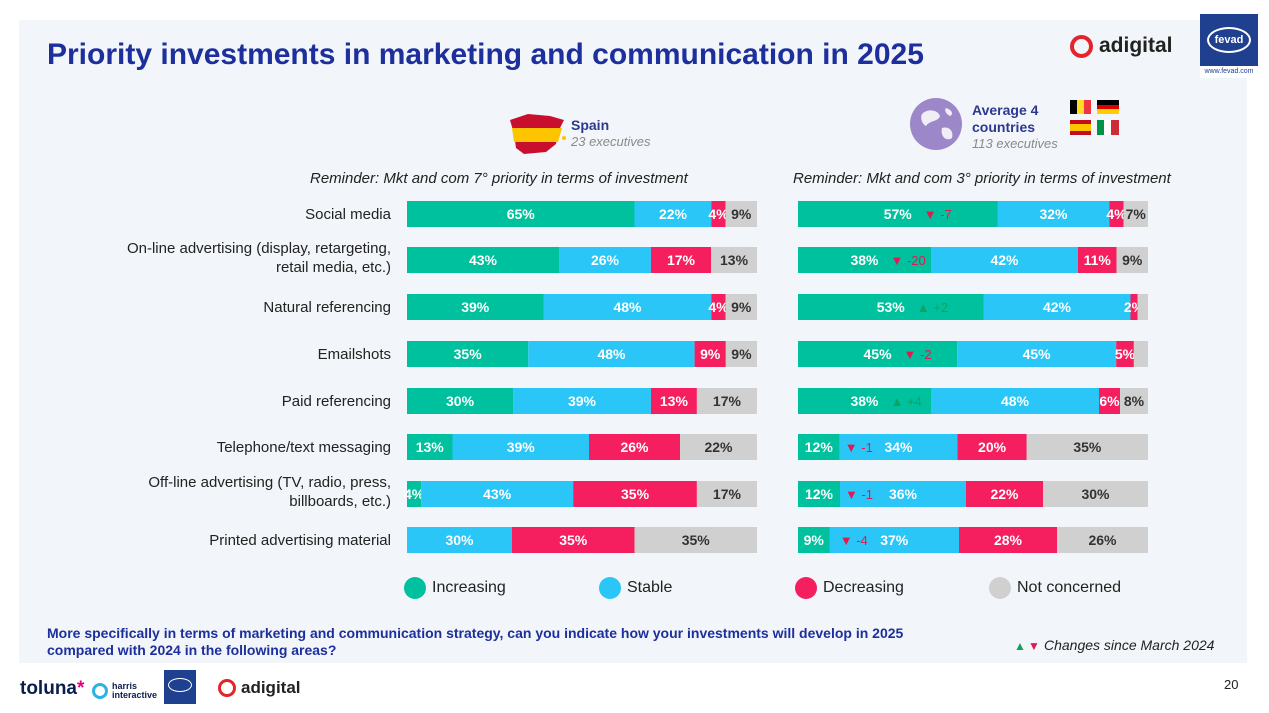 The width and height of the screenshot is (1269, 713). What do you see at coordinates (1231, 684) in the screenshot?
I see `page-number: 20` at bounding box center [1231, 684].